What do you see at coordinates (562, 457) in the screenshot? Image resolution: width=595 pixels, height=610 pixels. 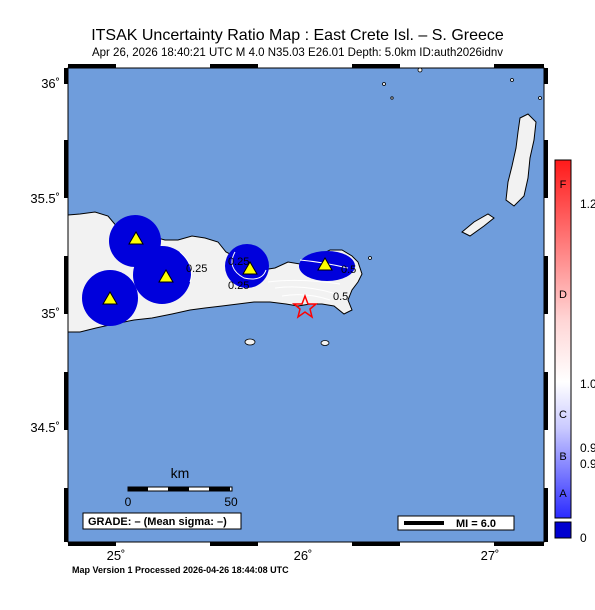 I see `colorbar-letter: B` at bounding box center [562, 457].